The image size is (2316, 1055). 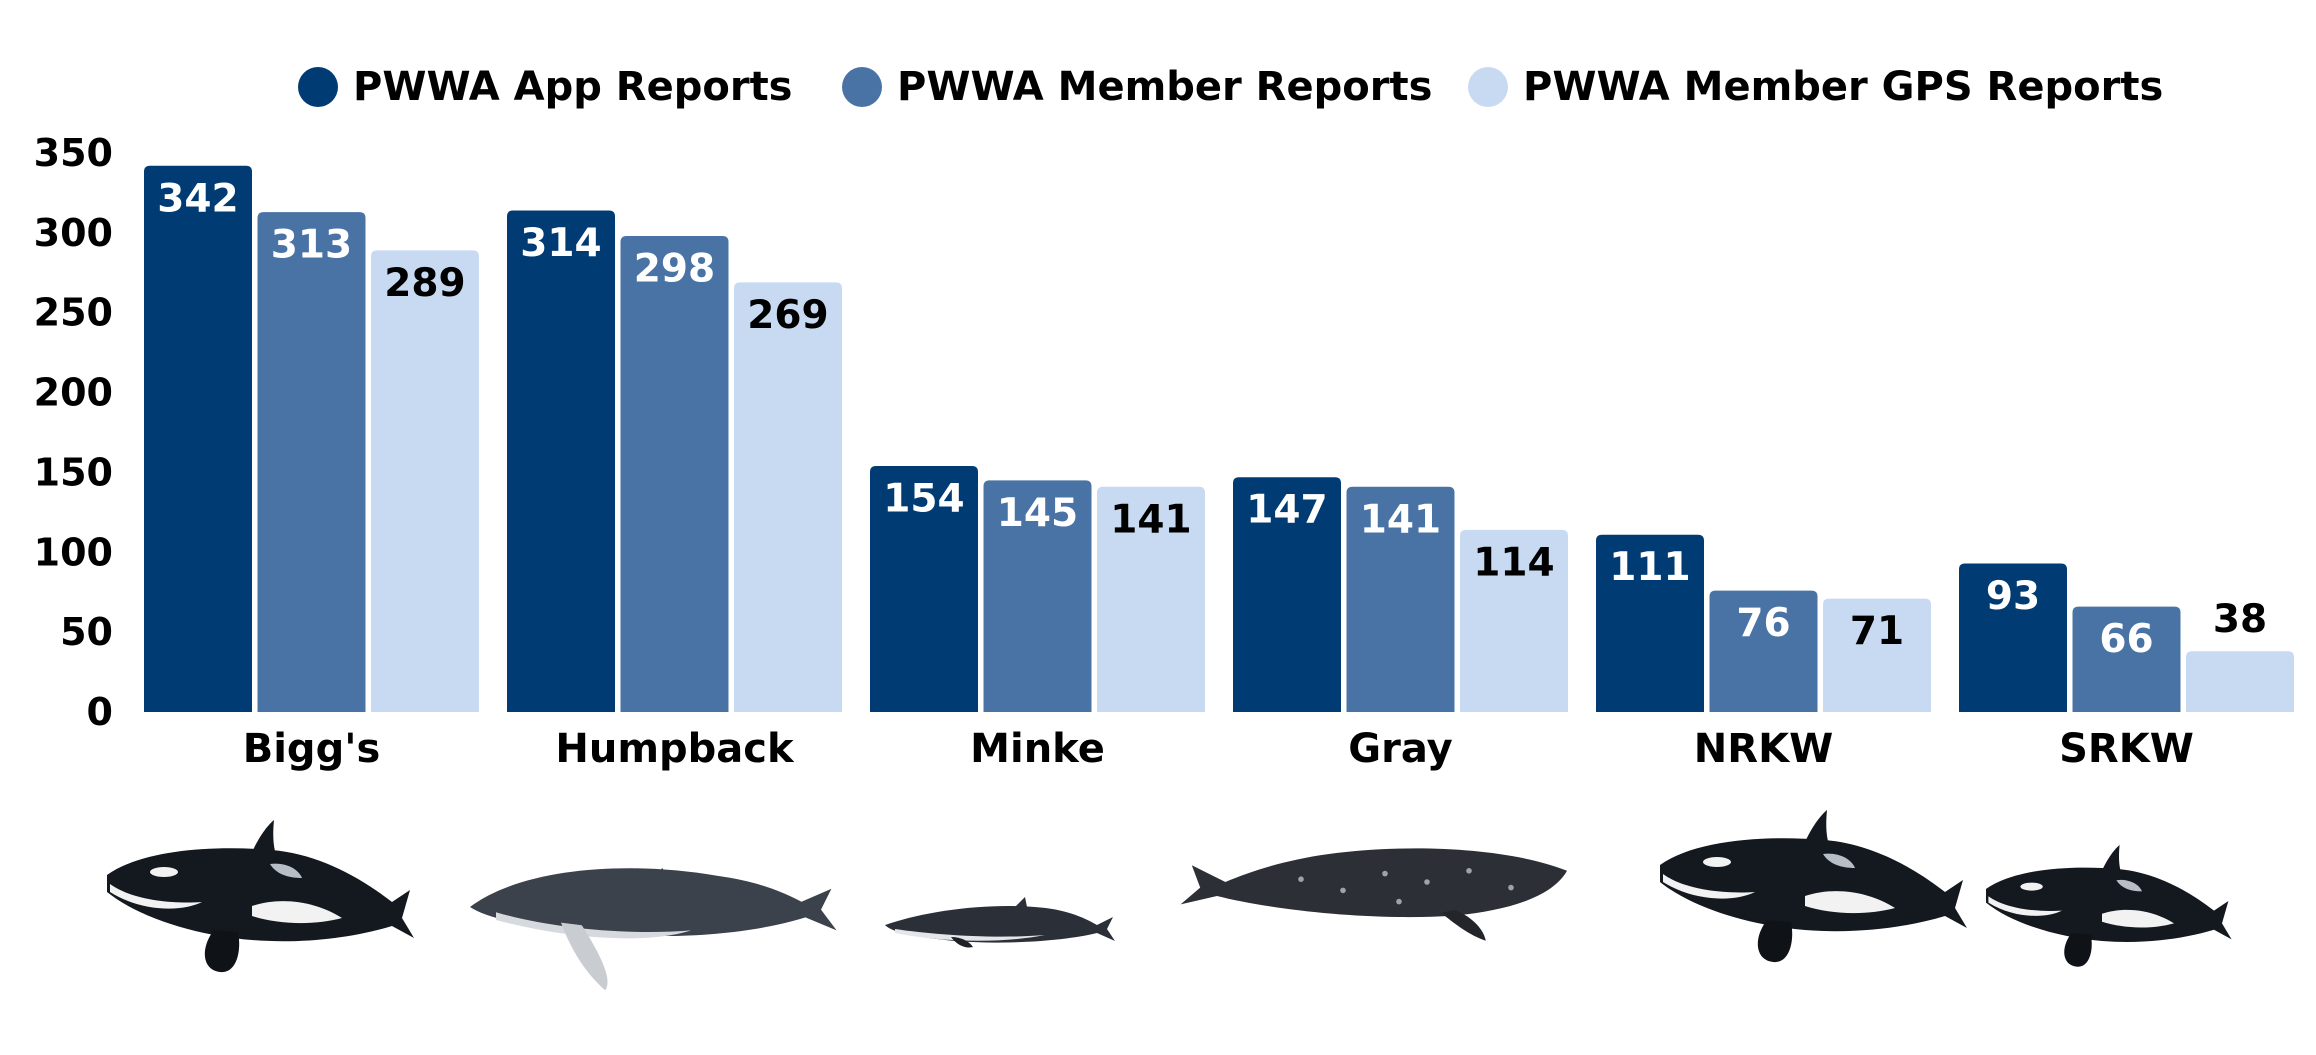 I want to click on y-tick-label: 250, so click(x=73, y=313).